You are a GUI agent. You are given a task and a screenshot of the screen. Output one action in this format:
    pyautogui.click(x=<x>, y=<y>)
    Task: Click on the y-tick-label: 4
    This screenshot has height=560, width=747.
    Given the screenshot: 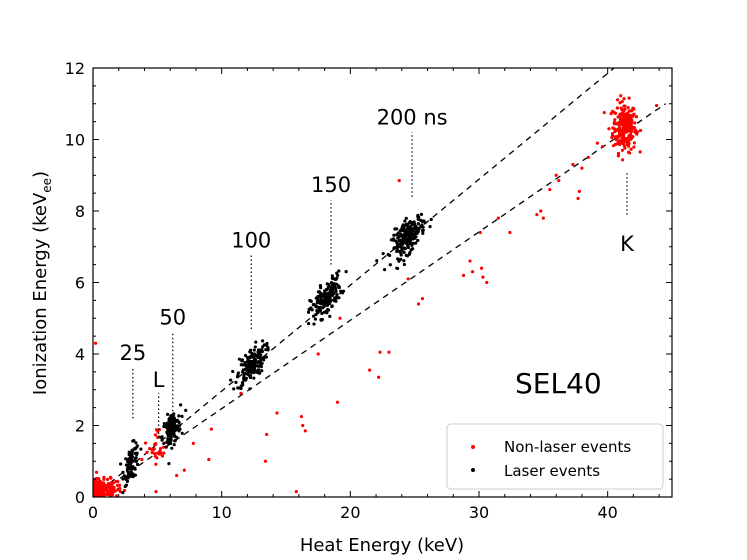 What is the action you would take?
    pyautogui.click(x=80, y=354)
    